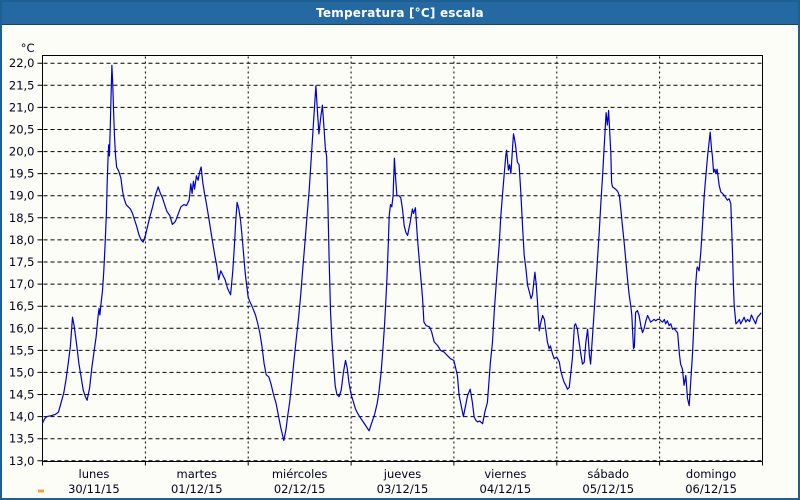 Image resolution: width=800 pixels, height=500 pixels. Describe the element at coordinates (505, 474) in the screenshot. I see `x-day-label: viernes` at that location.